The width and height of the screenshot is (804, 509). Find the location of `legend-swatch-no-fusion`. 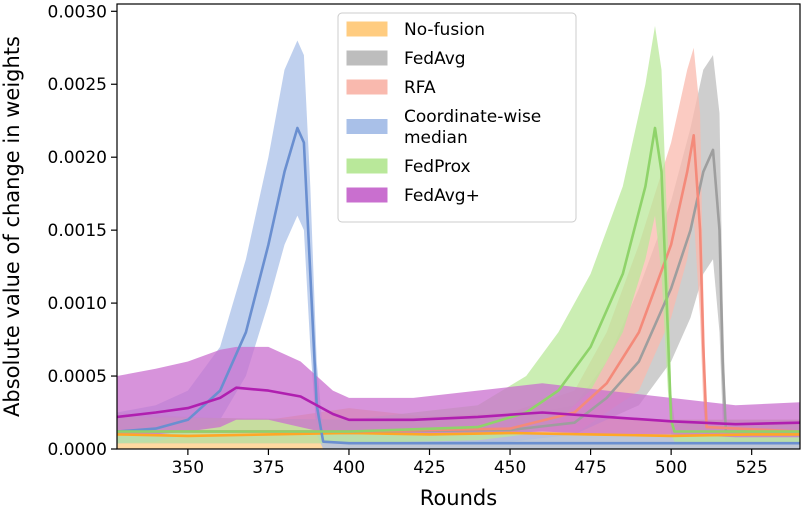

legend-swatch-no-fusion is located at coordinates (367, 29).